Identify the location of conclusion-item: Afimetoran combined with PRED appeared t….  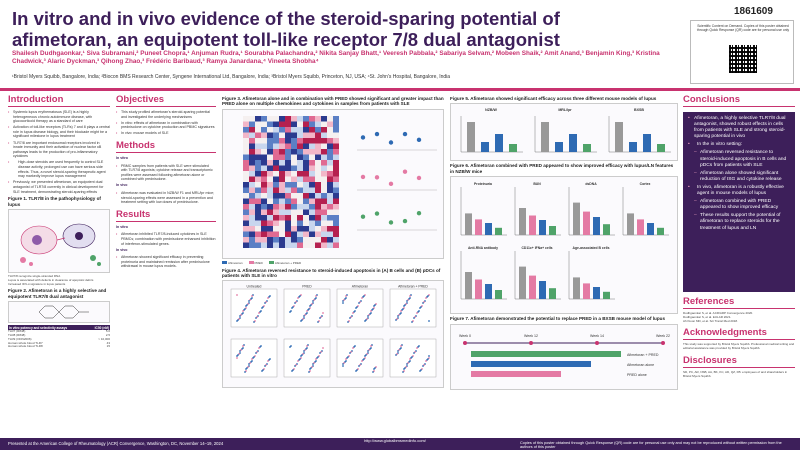
(739, 205).